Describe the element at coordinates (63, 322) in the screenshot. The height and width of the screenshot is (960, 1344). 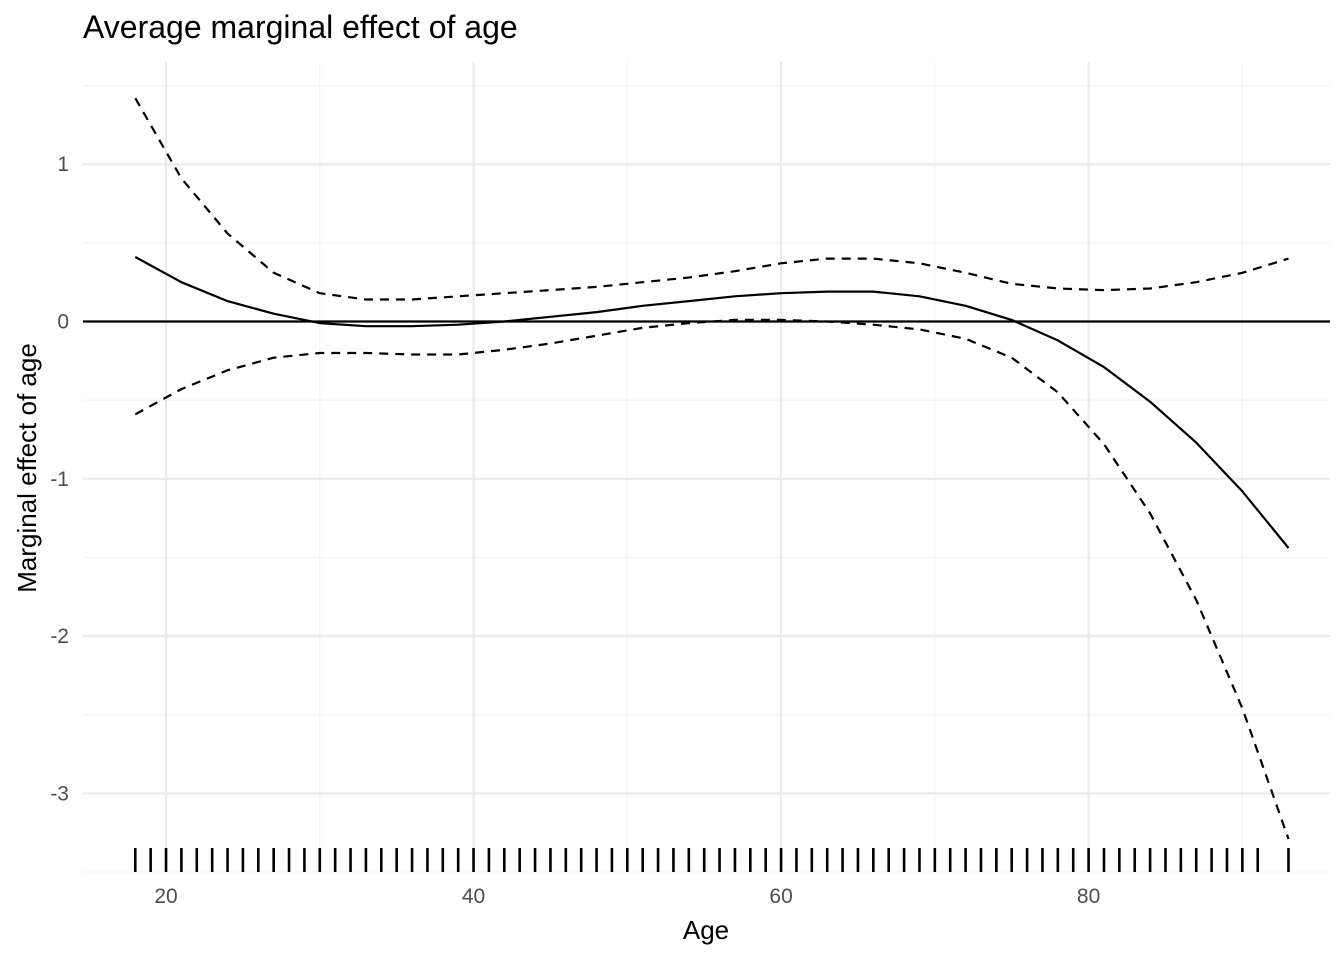
I see `y-tick-label: 0` at that location.